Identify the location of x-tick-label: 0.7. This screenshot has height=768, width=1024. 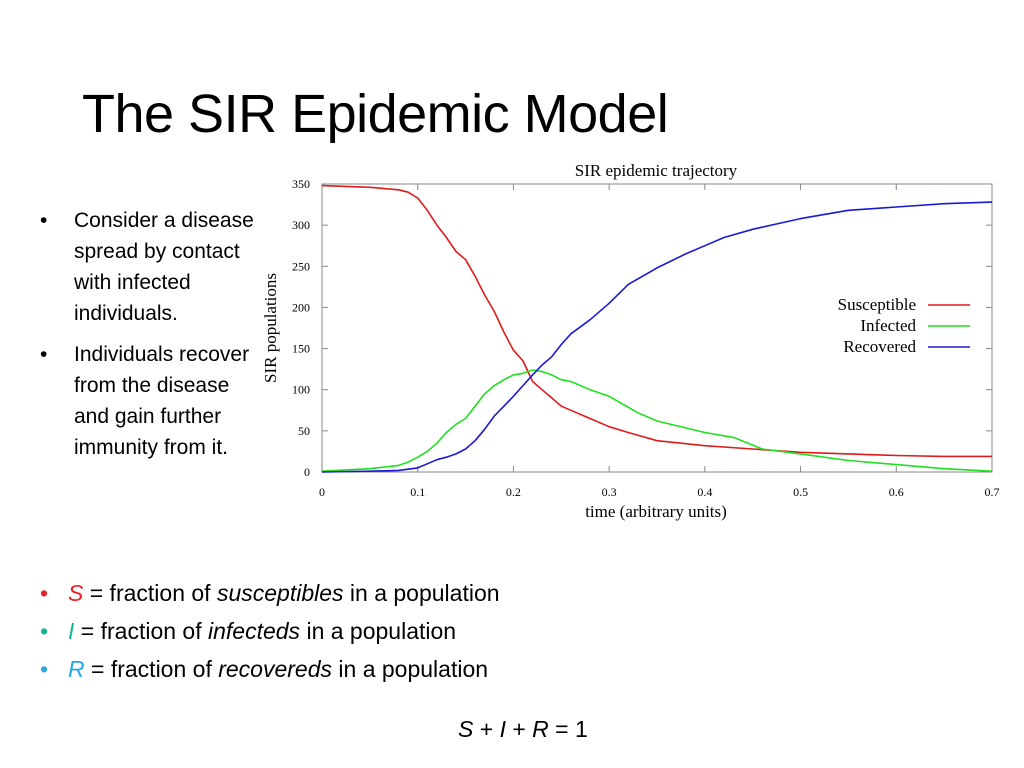
(992, 492).